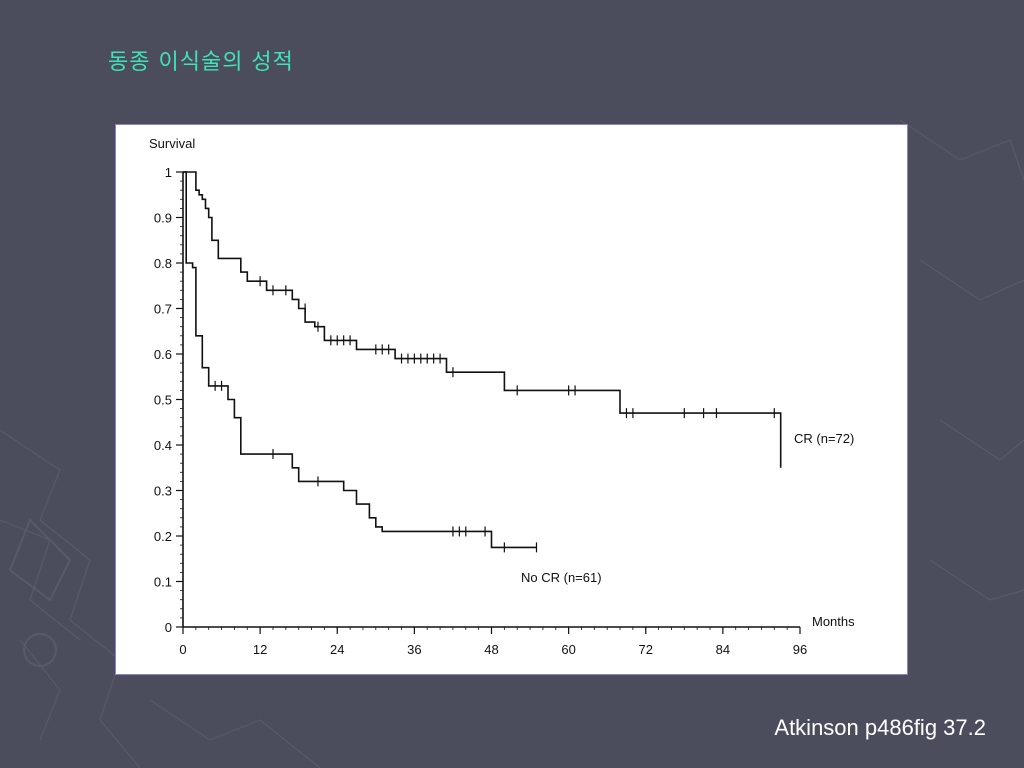 Image resolution: width=1024 pixels, height=768 pixels. I want to click on y-tick-label: 0, so click(168, 627).